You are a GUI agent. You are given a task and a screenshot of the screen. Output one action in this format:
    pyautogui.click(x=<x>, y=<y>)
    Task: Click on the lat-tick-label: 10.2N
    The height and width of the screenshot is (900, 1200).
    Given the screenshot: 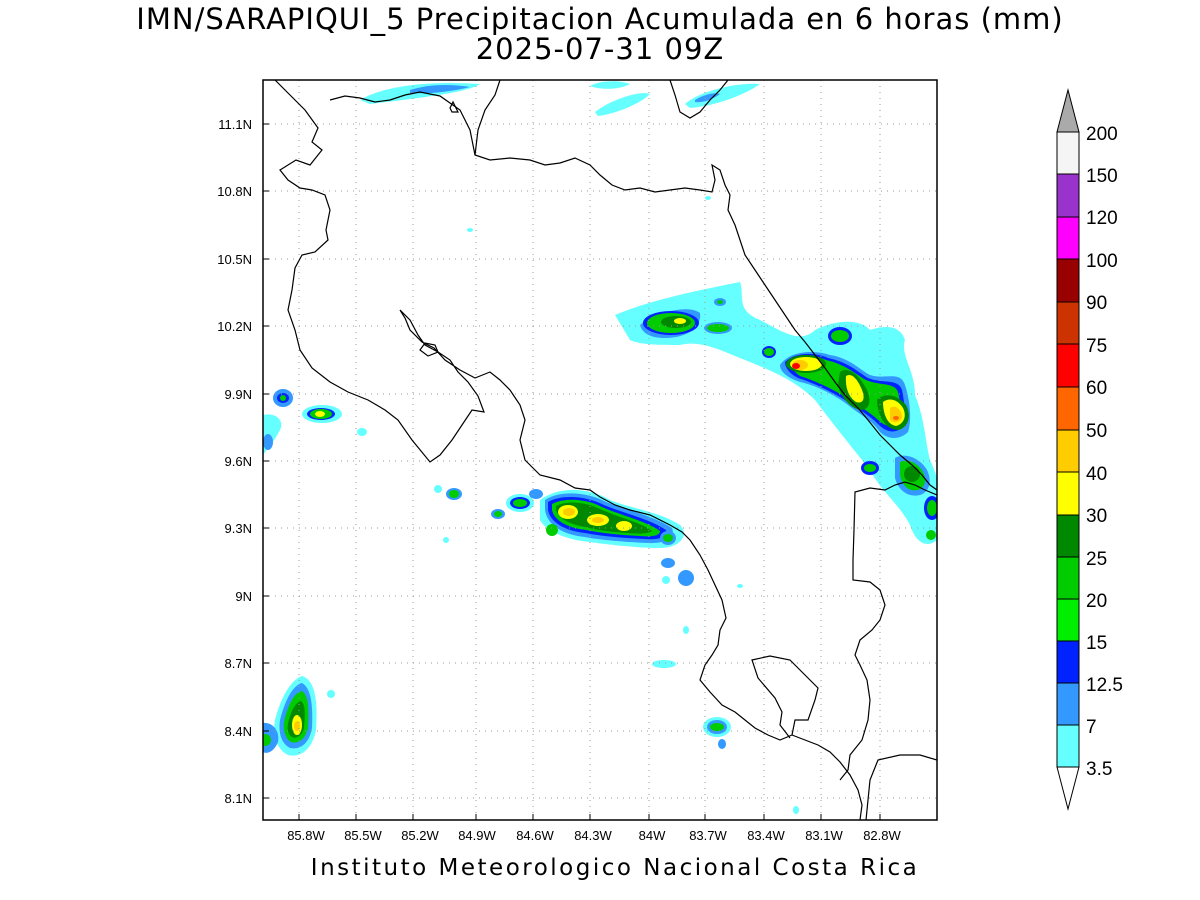 What is the action you would take?
    pyautogui.click(x=234, y=326)
    